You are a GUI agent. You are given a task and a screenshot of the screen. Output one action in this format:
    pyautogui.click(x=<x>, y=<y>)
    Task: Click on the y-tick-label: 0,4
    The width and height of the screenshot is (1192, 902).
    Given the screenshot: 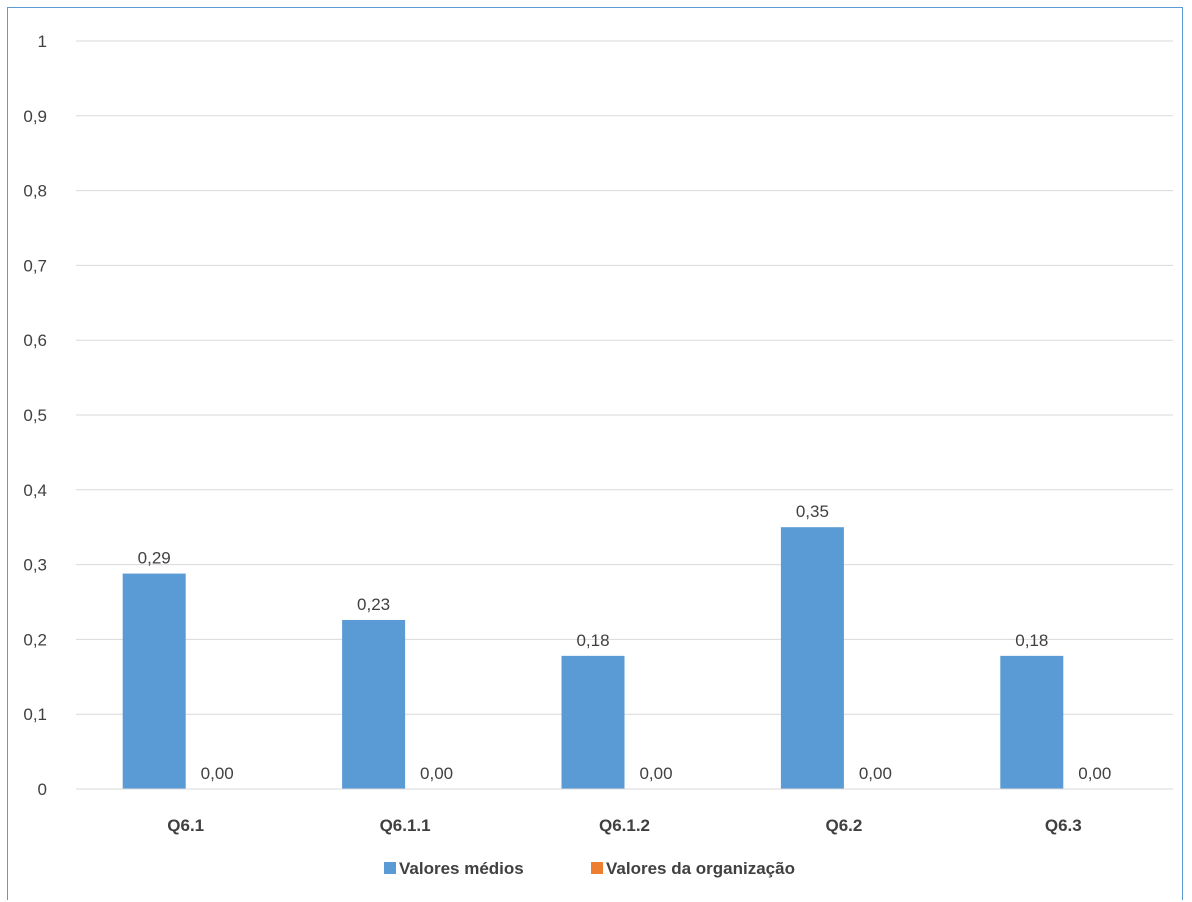 What is the action you would take?
    pyautogui.click(x=35, y=490)
    